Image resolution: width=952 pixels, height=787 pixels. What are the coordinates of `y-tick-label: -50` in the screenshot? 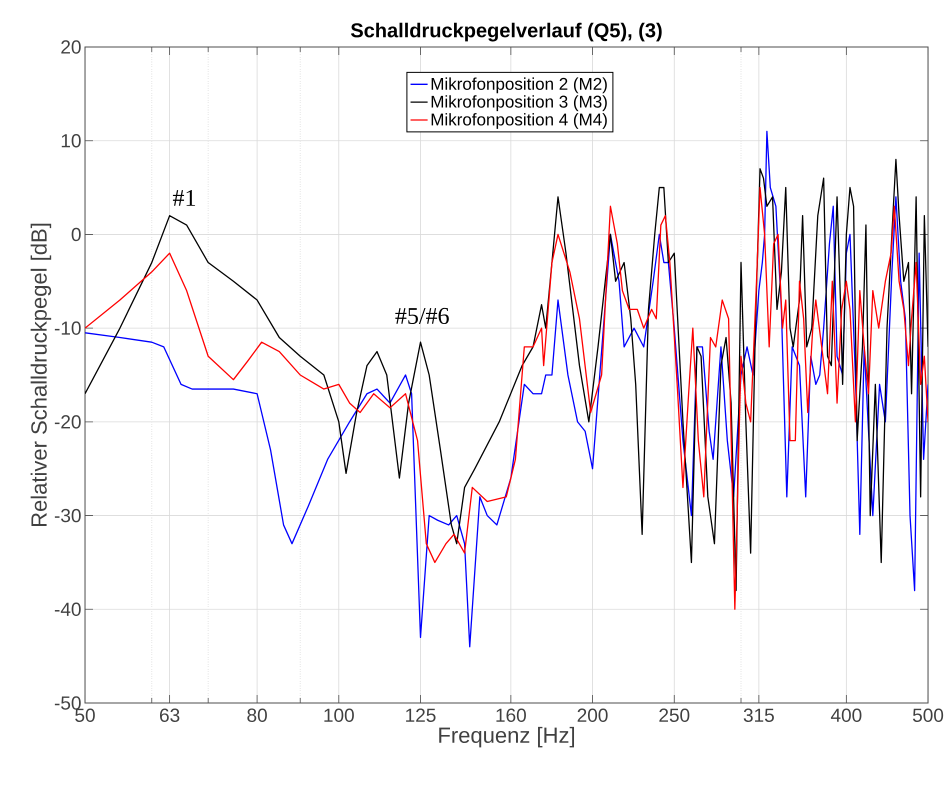 It's located at (67, 703).